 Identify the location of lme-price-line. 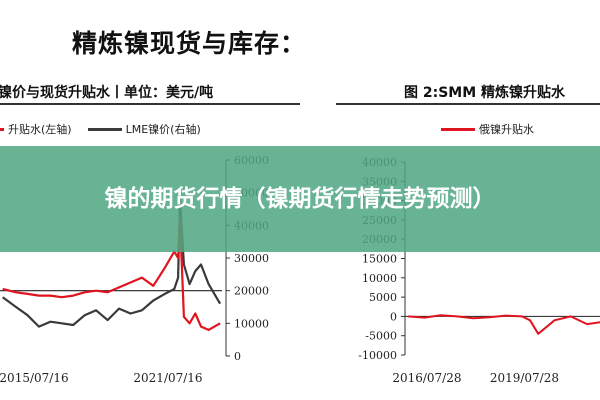
(112, 263).